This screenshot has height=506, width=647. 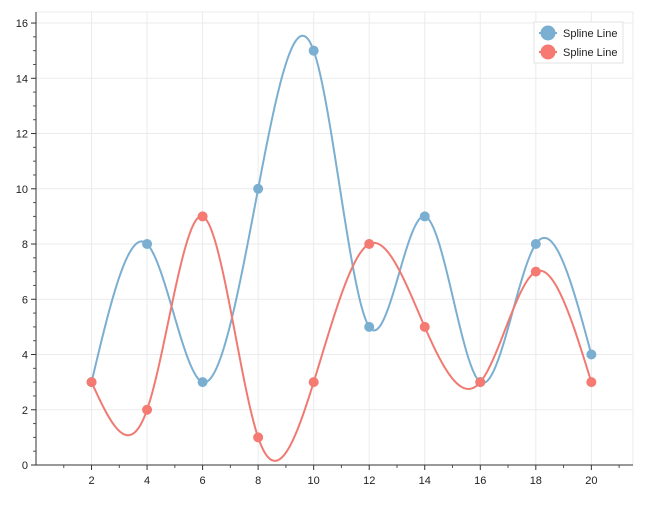 What do you see at coordinates (258, 481) in the screenshot?
I see `x-tick-label: 8` at bounding box center [258, 481].